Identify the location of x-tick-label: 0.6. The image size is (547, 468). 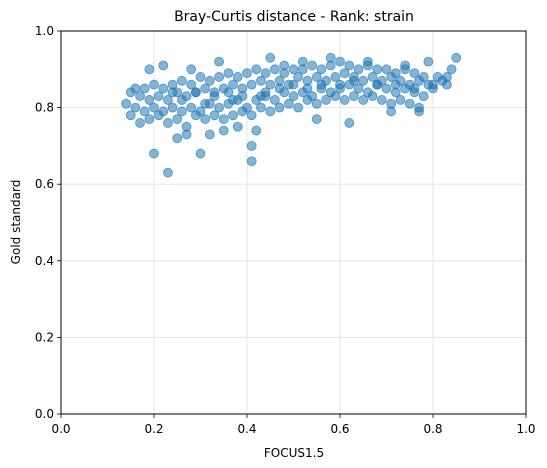
(339, 429).